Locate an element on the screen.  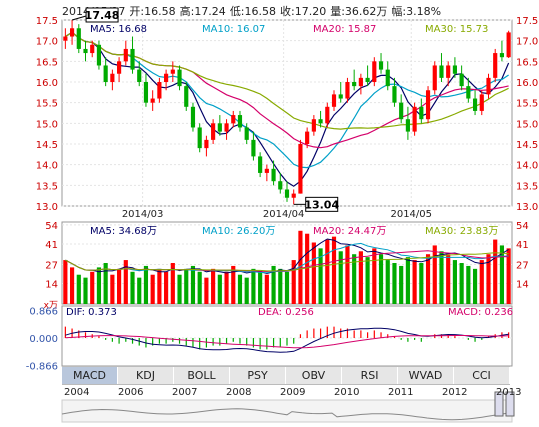
overview-line is located at coordinates (287, 414).